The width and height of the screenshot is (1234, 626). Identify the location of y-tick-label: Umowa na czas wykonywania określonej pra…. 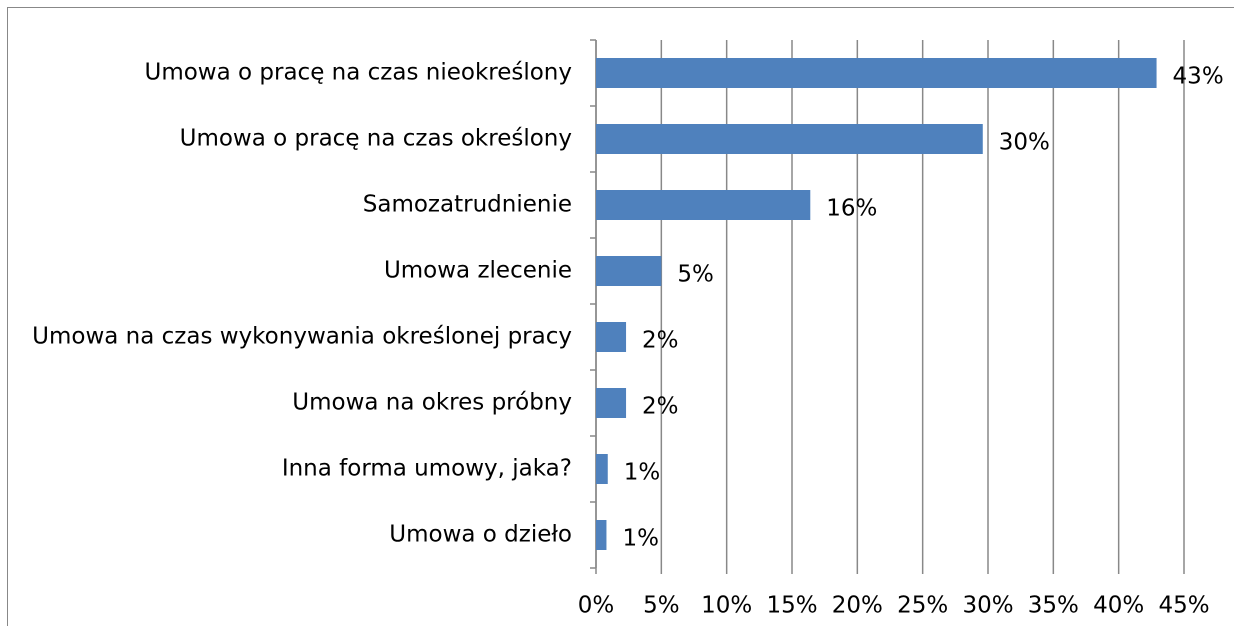
(302, 337).